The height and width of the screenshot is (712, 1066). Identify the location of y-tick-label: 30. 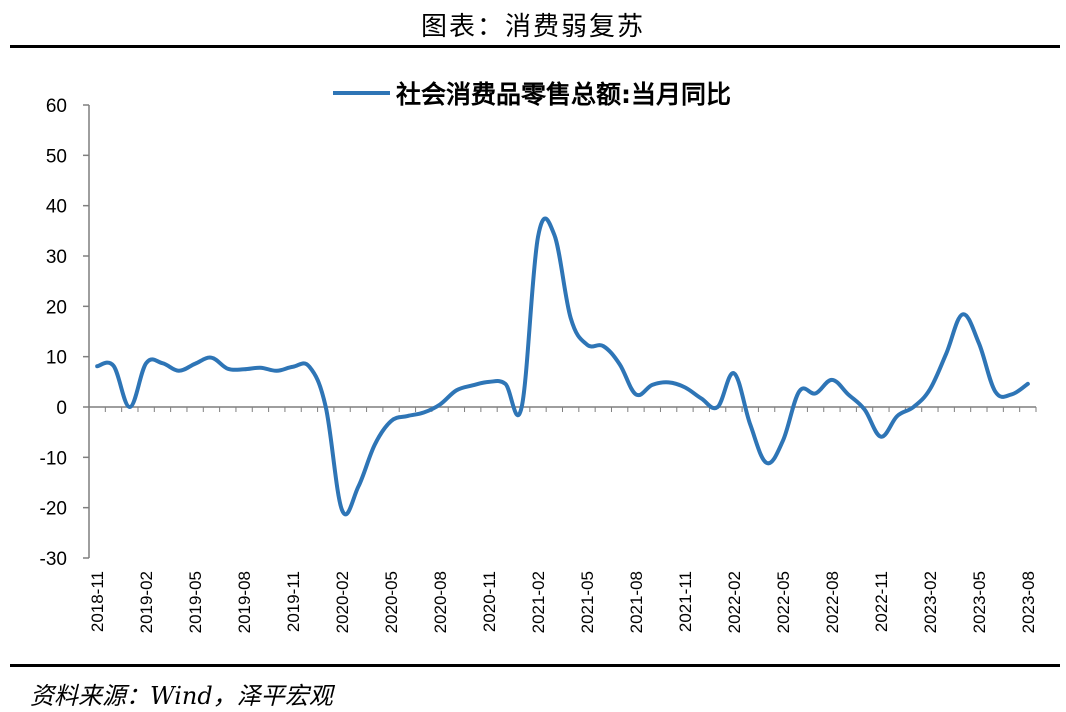
(56, 257).